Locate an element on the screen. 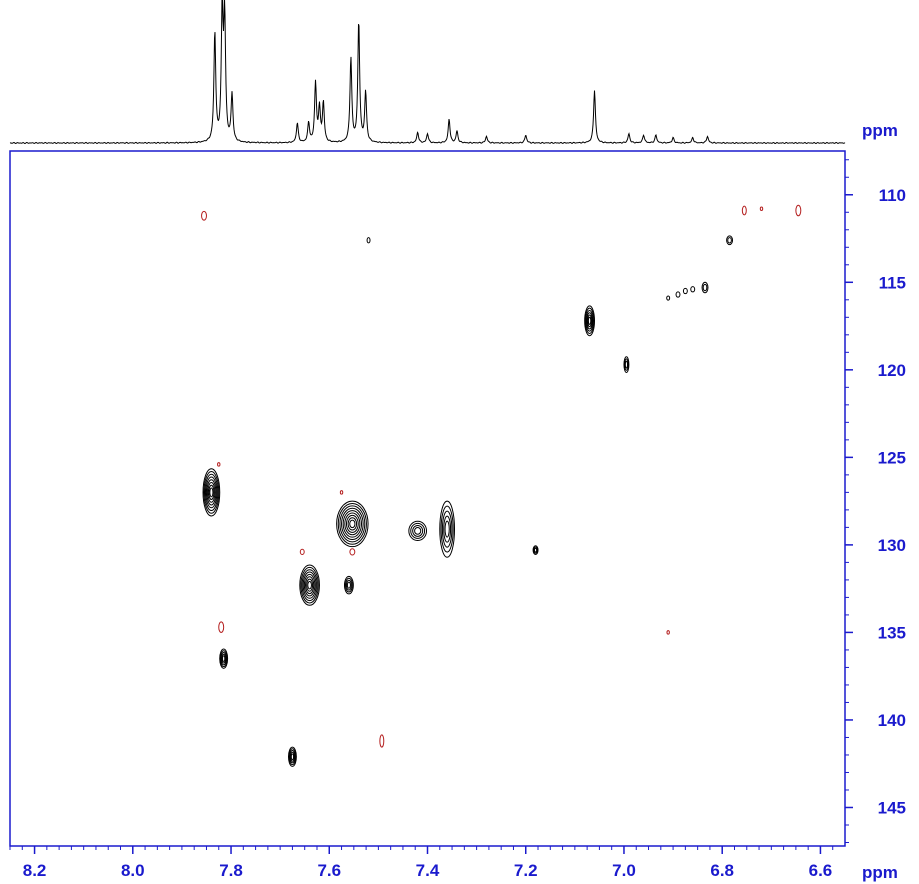 This screenshot has height=884, width=919. x-tick-label: 7.6 is located at coordinates (329, 870).